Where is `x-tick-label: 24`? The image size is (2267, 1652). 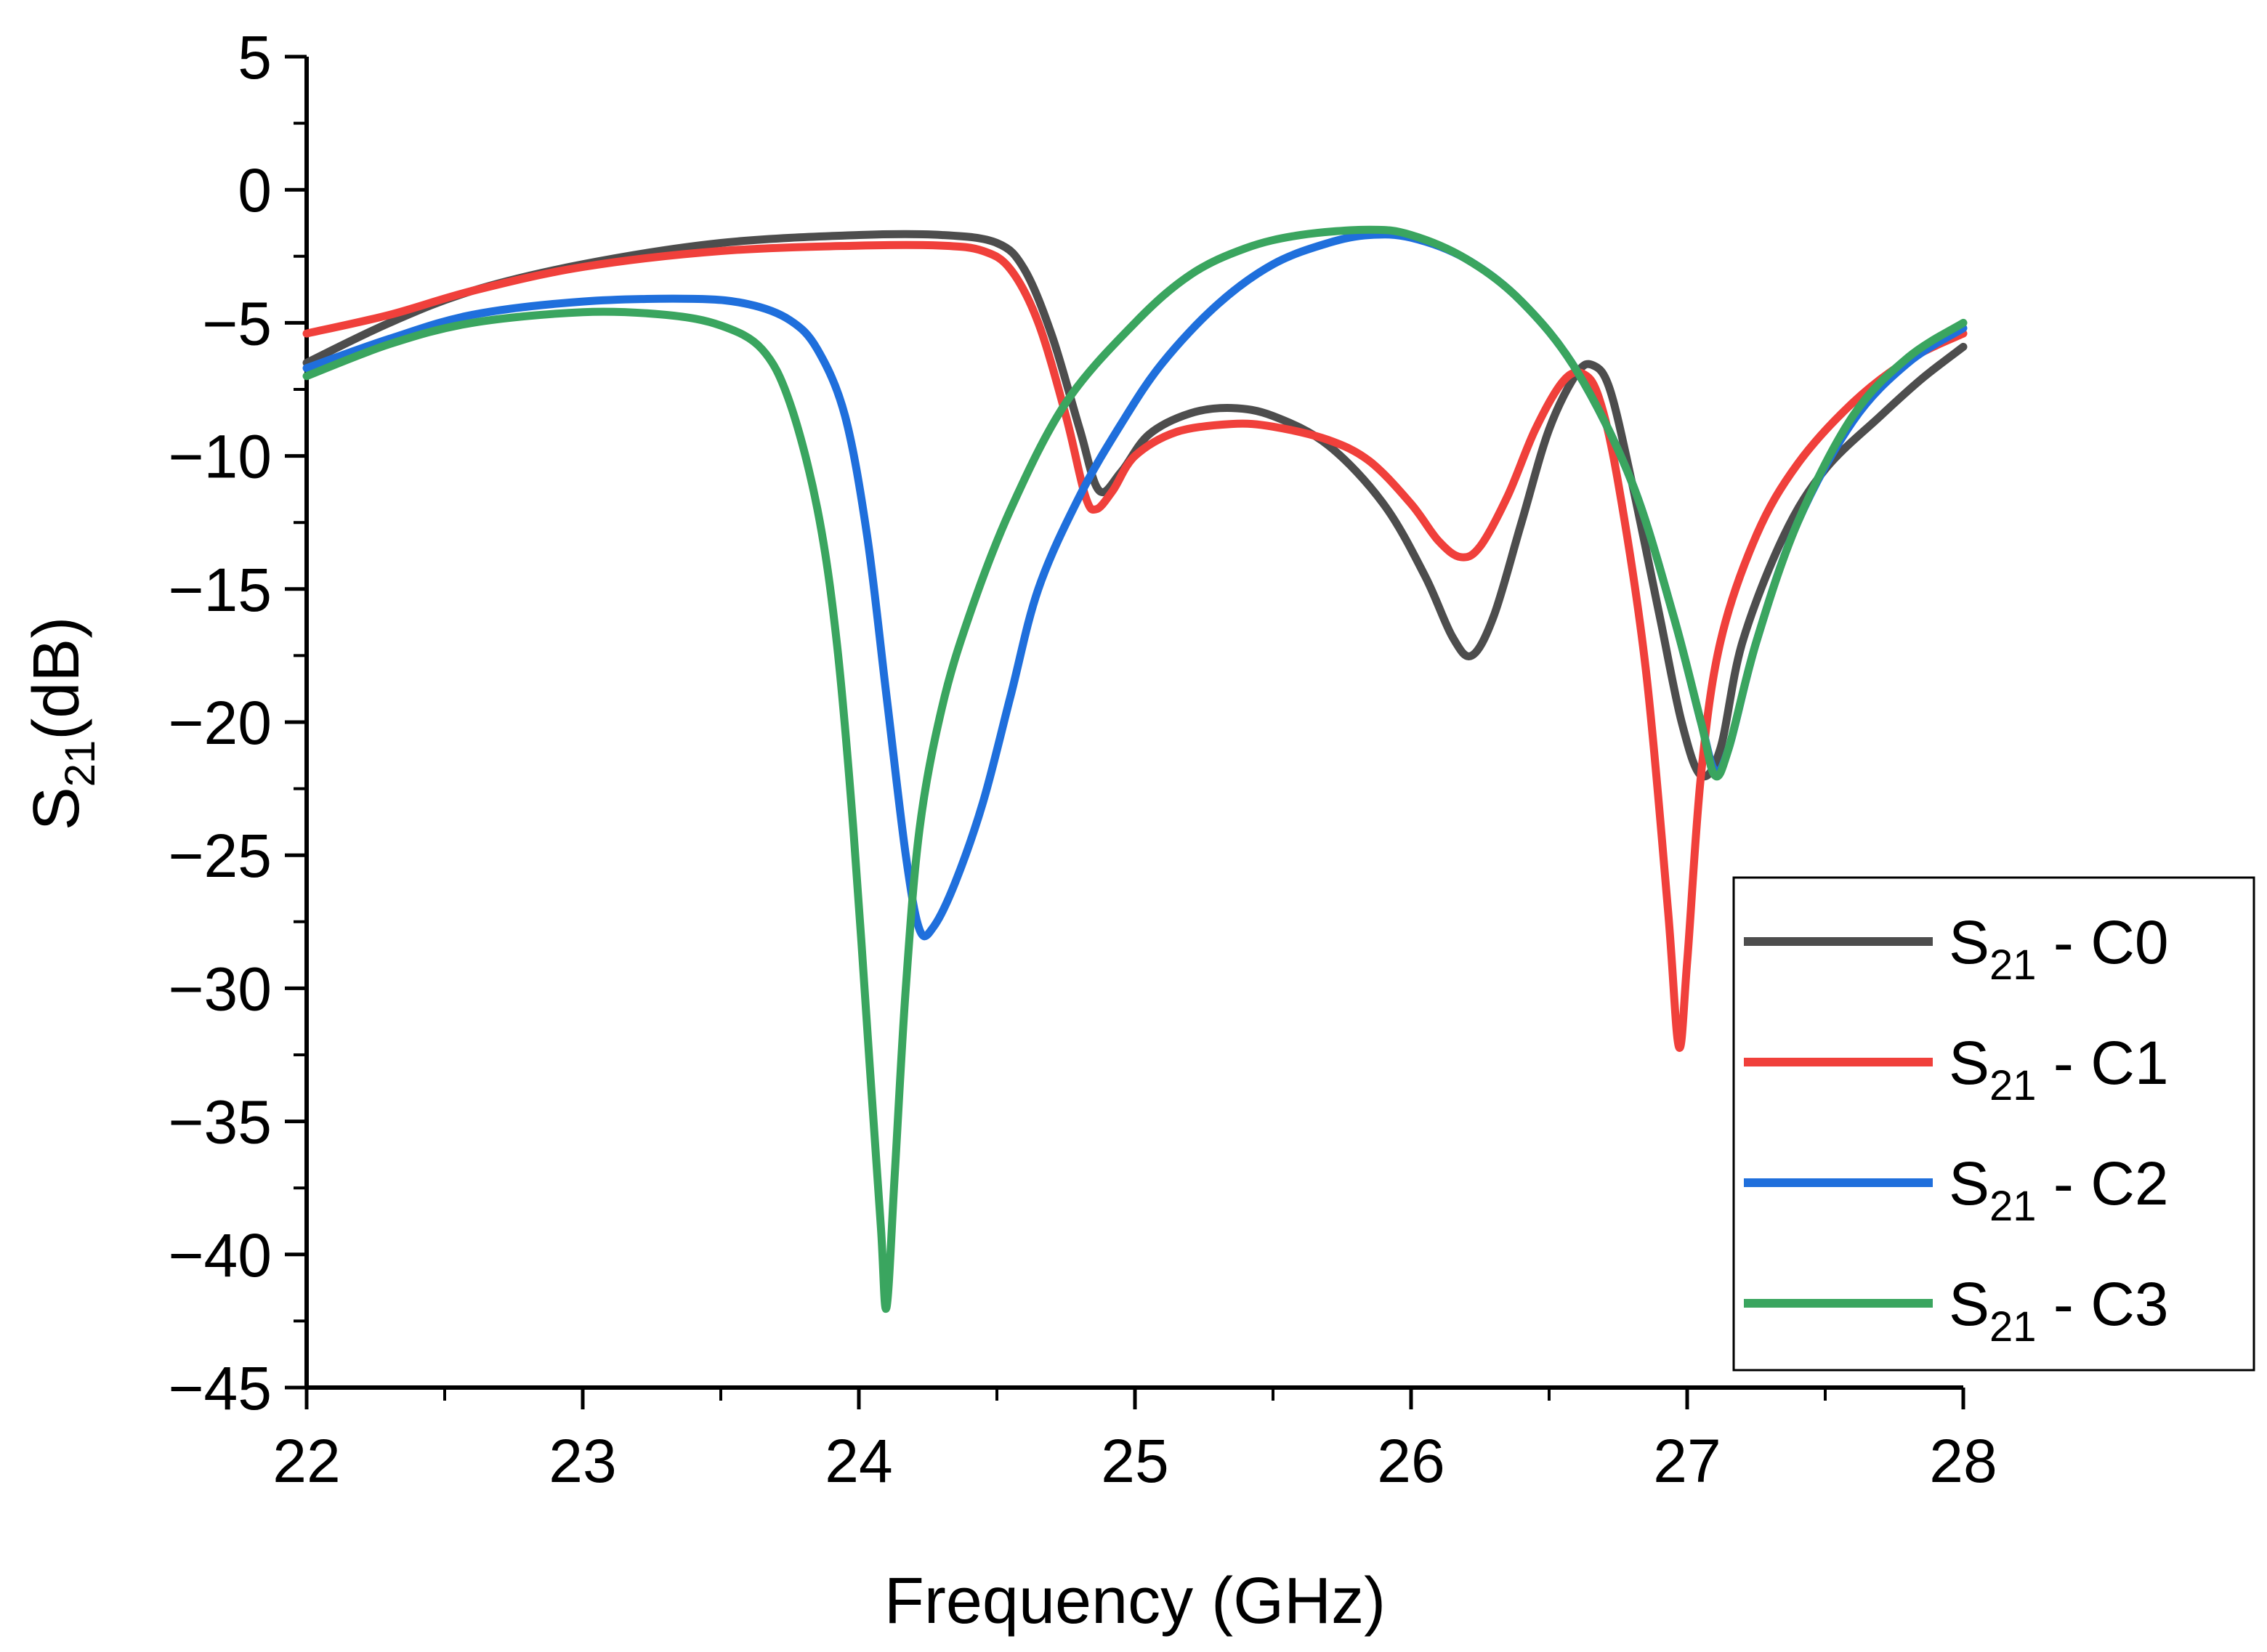
x-tick-label: 24 is located at coordinates (858, 1461).